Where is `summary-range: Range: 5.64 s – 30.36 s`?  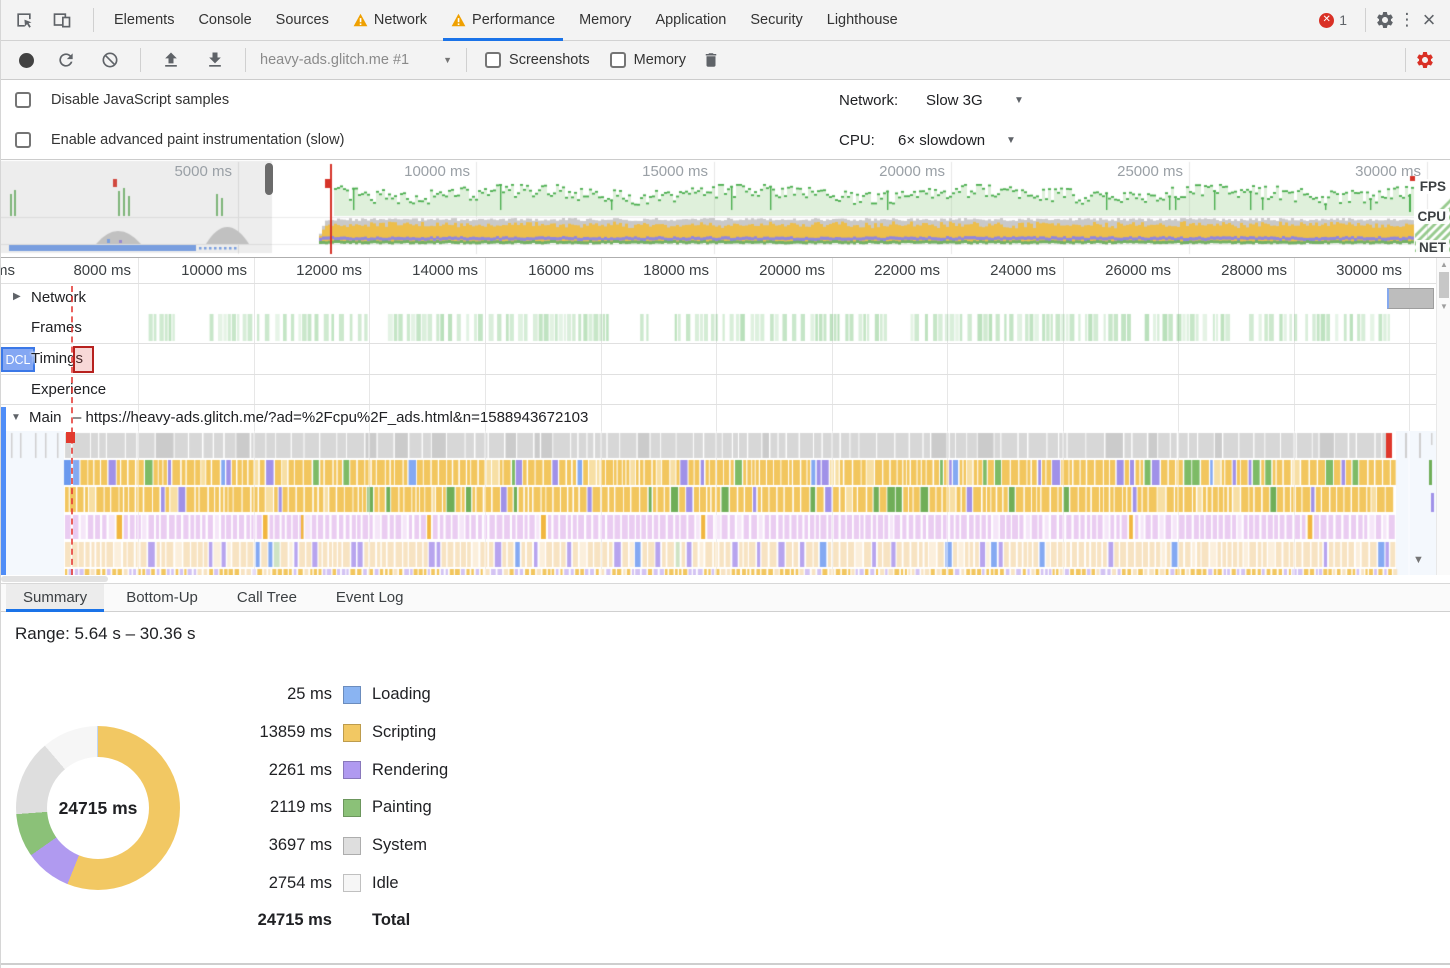 summary-range: Range: 5.64 s – 30.36 s is located at coordinates (105, 633).